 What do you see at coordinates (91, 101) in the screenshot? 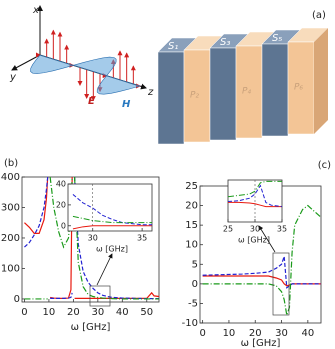
I see `field-label: E` at bounding box center [91, 101].